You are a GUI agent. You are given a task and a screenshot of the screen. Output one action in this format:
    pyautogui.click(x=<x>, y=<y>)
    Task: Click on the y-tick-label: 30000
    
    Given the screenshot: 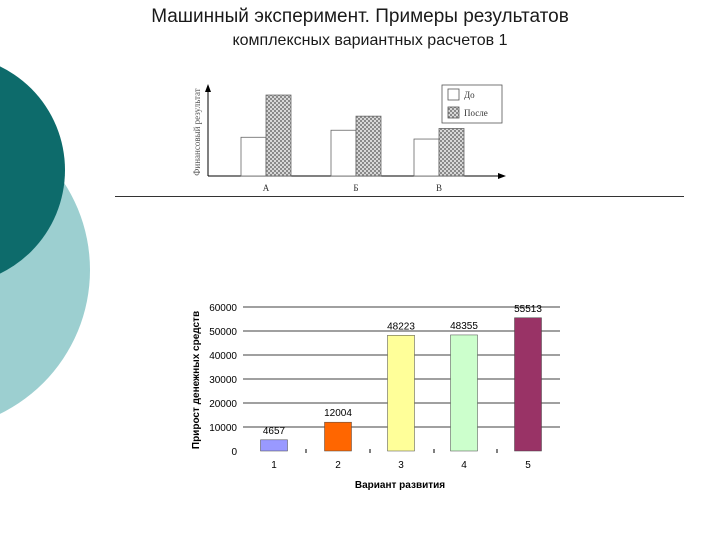 What is the action you would take?
    pyautogui.click(x=223, y=380)
    